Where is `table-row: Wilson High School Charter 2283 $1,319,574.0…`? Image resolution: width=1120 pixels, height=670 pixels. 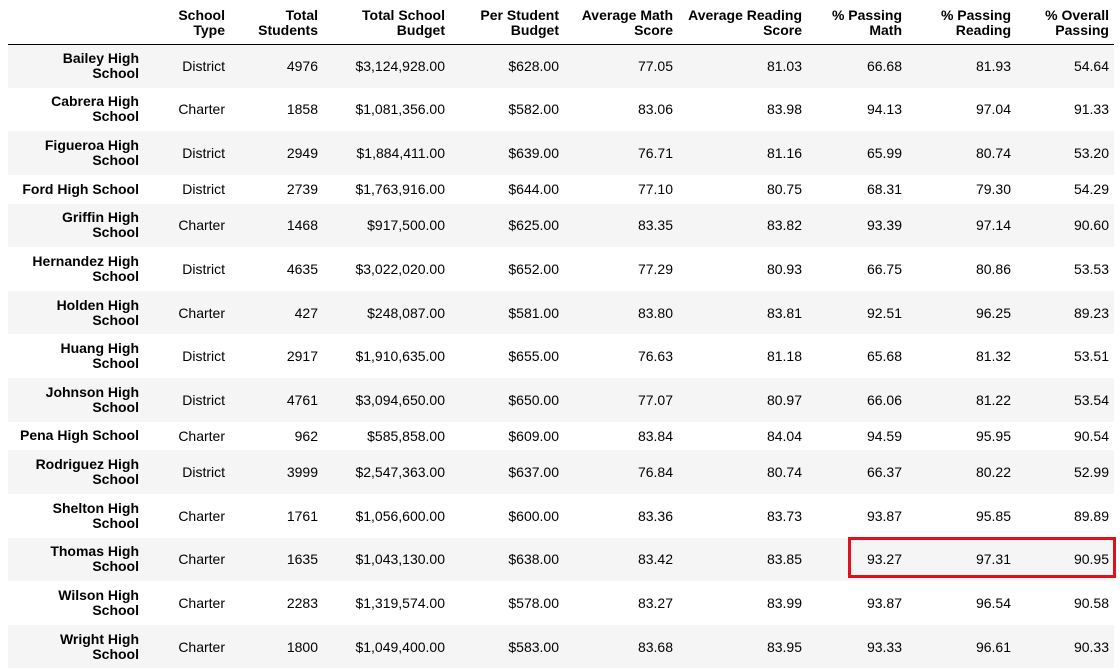
table-row: Wilson High School Charter 2283 $1,319,574.0… is located at coordinates (561, 603).